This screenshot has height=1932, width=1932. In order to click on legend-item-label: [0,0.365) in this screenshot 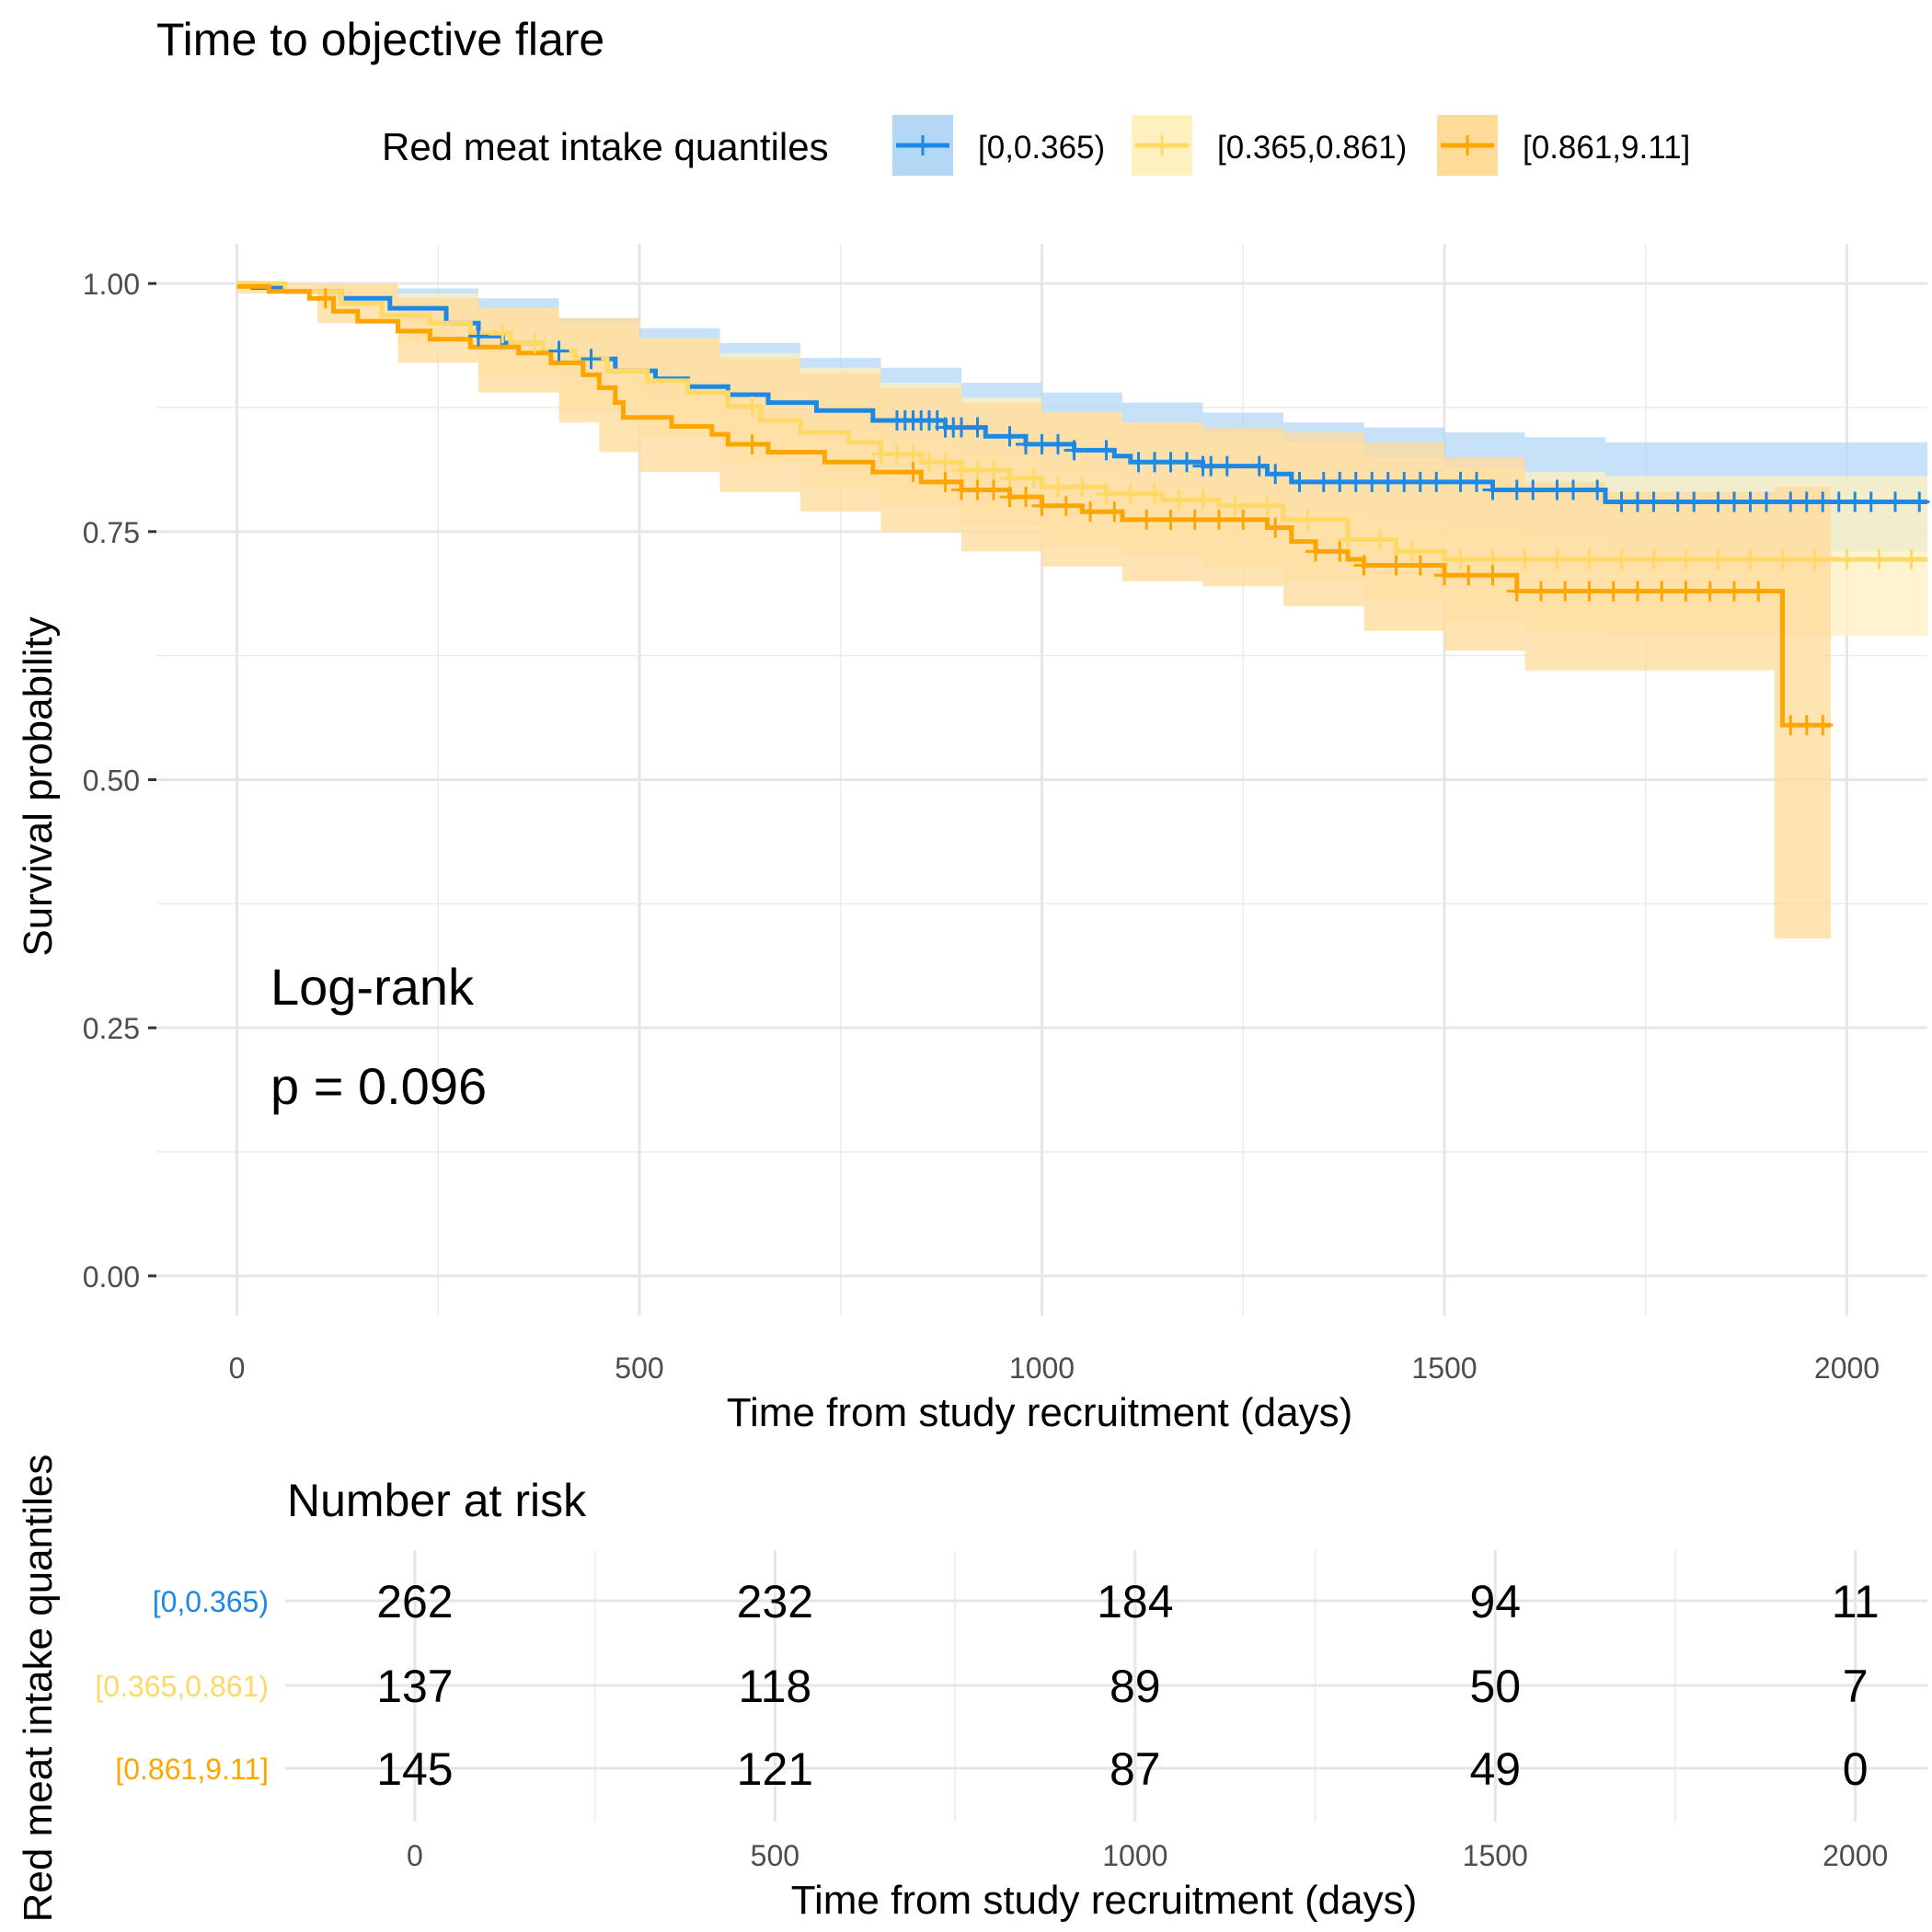, I will do `click(1041, 148)`.